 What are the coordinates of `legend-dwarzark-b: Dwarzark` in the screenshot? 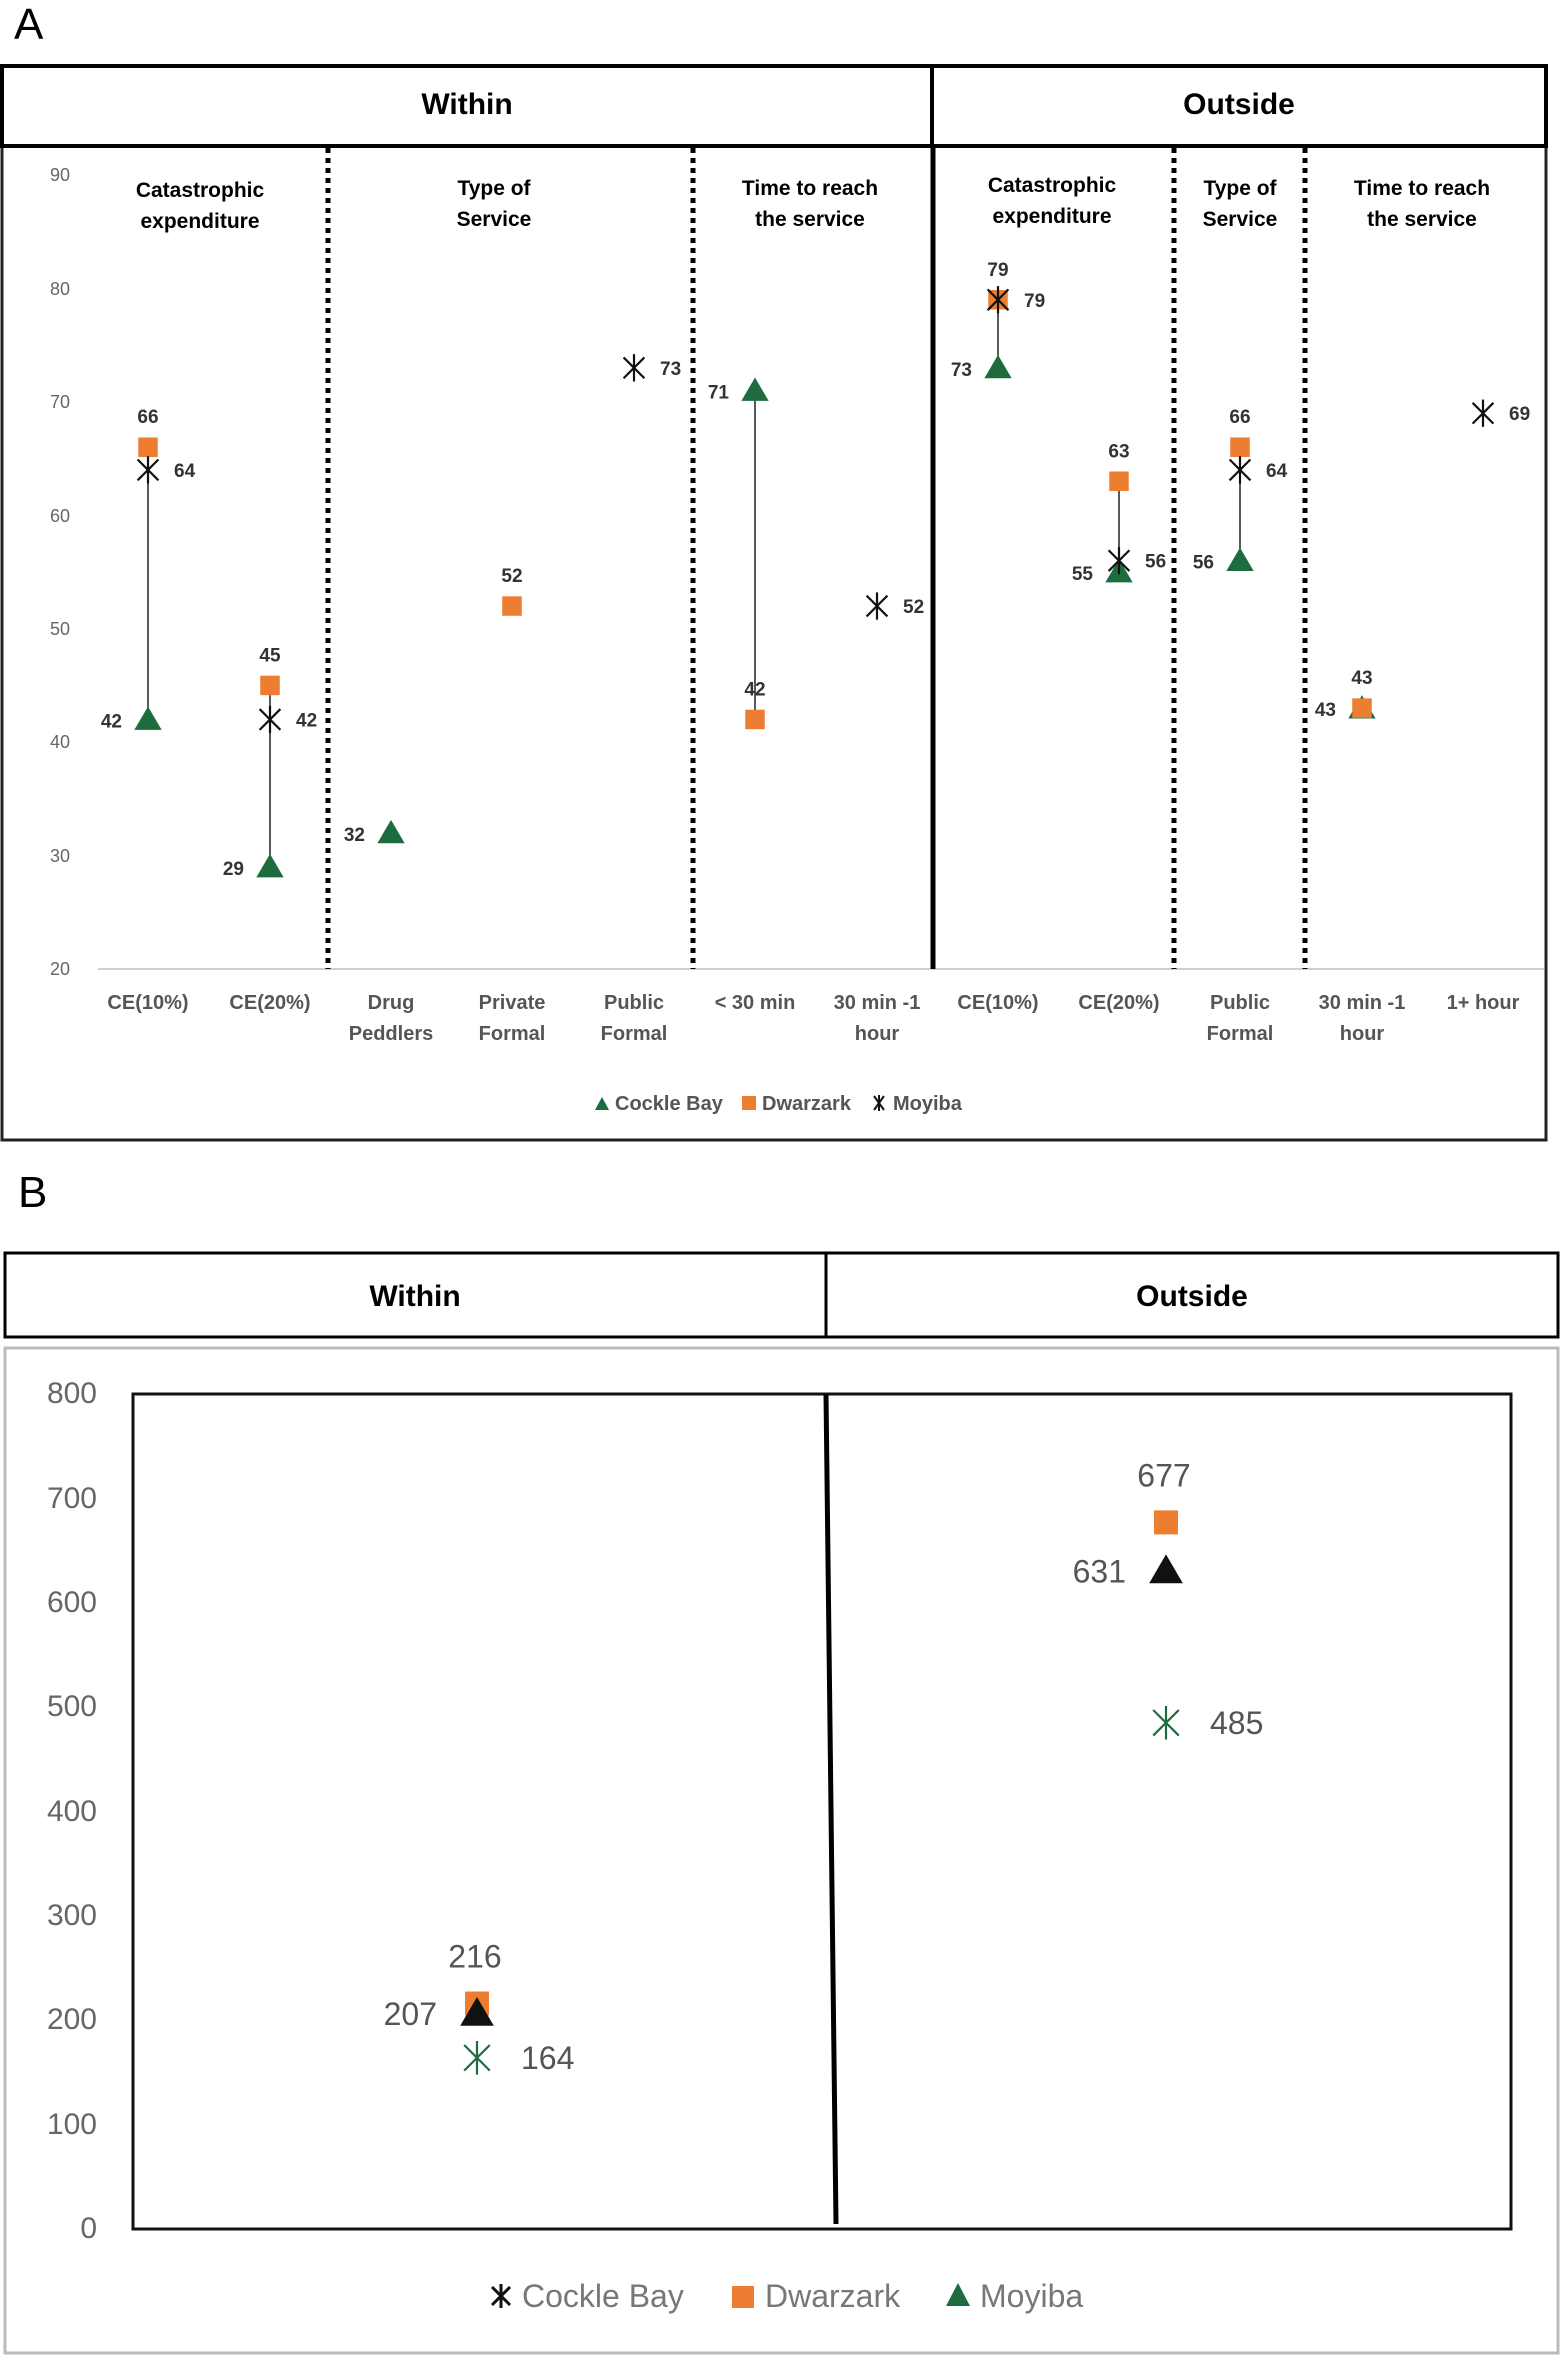 It's located at (833, 2296).